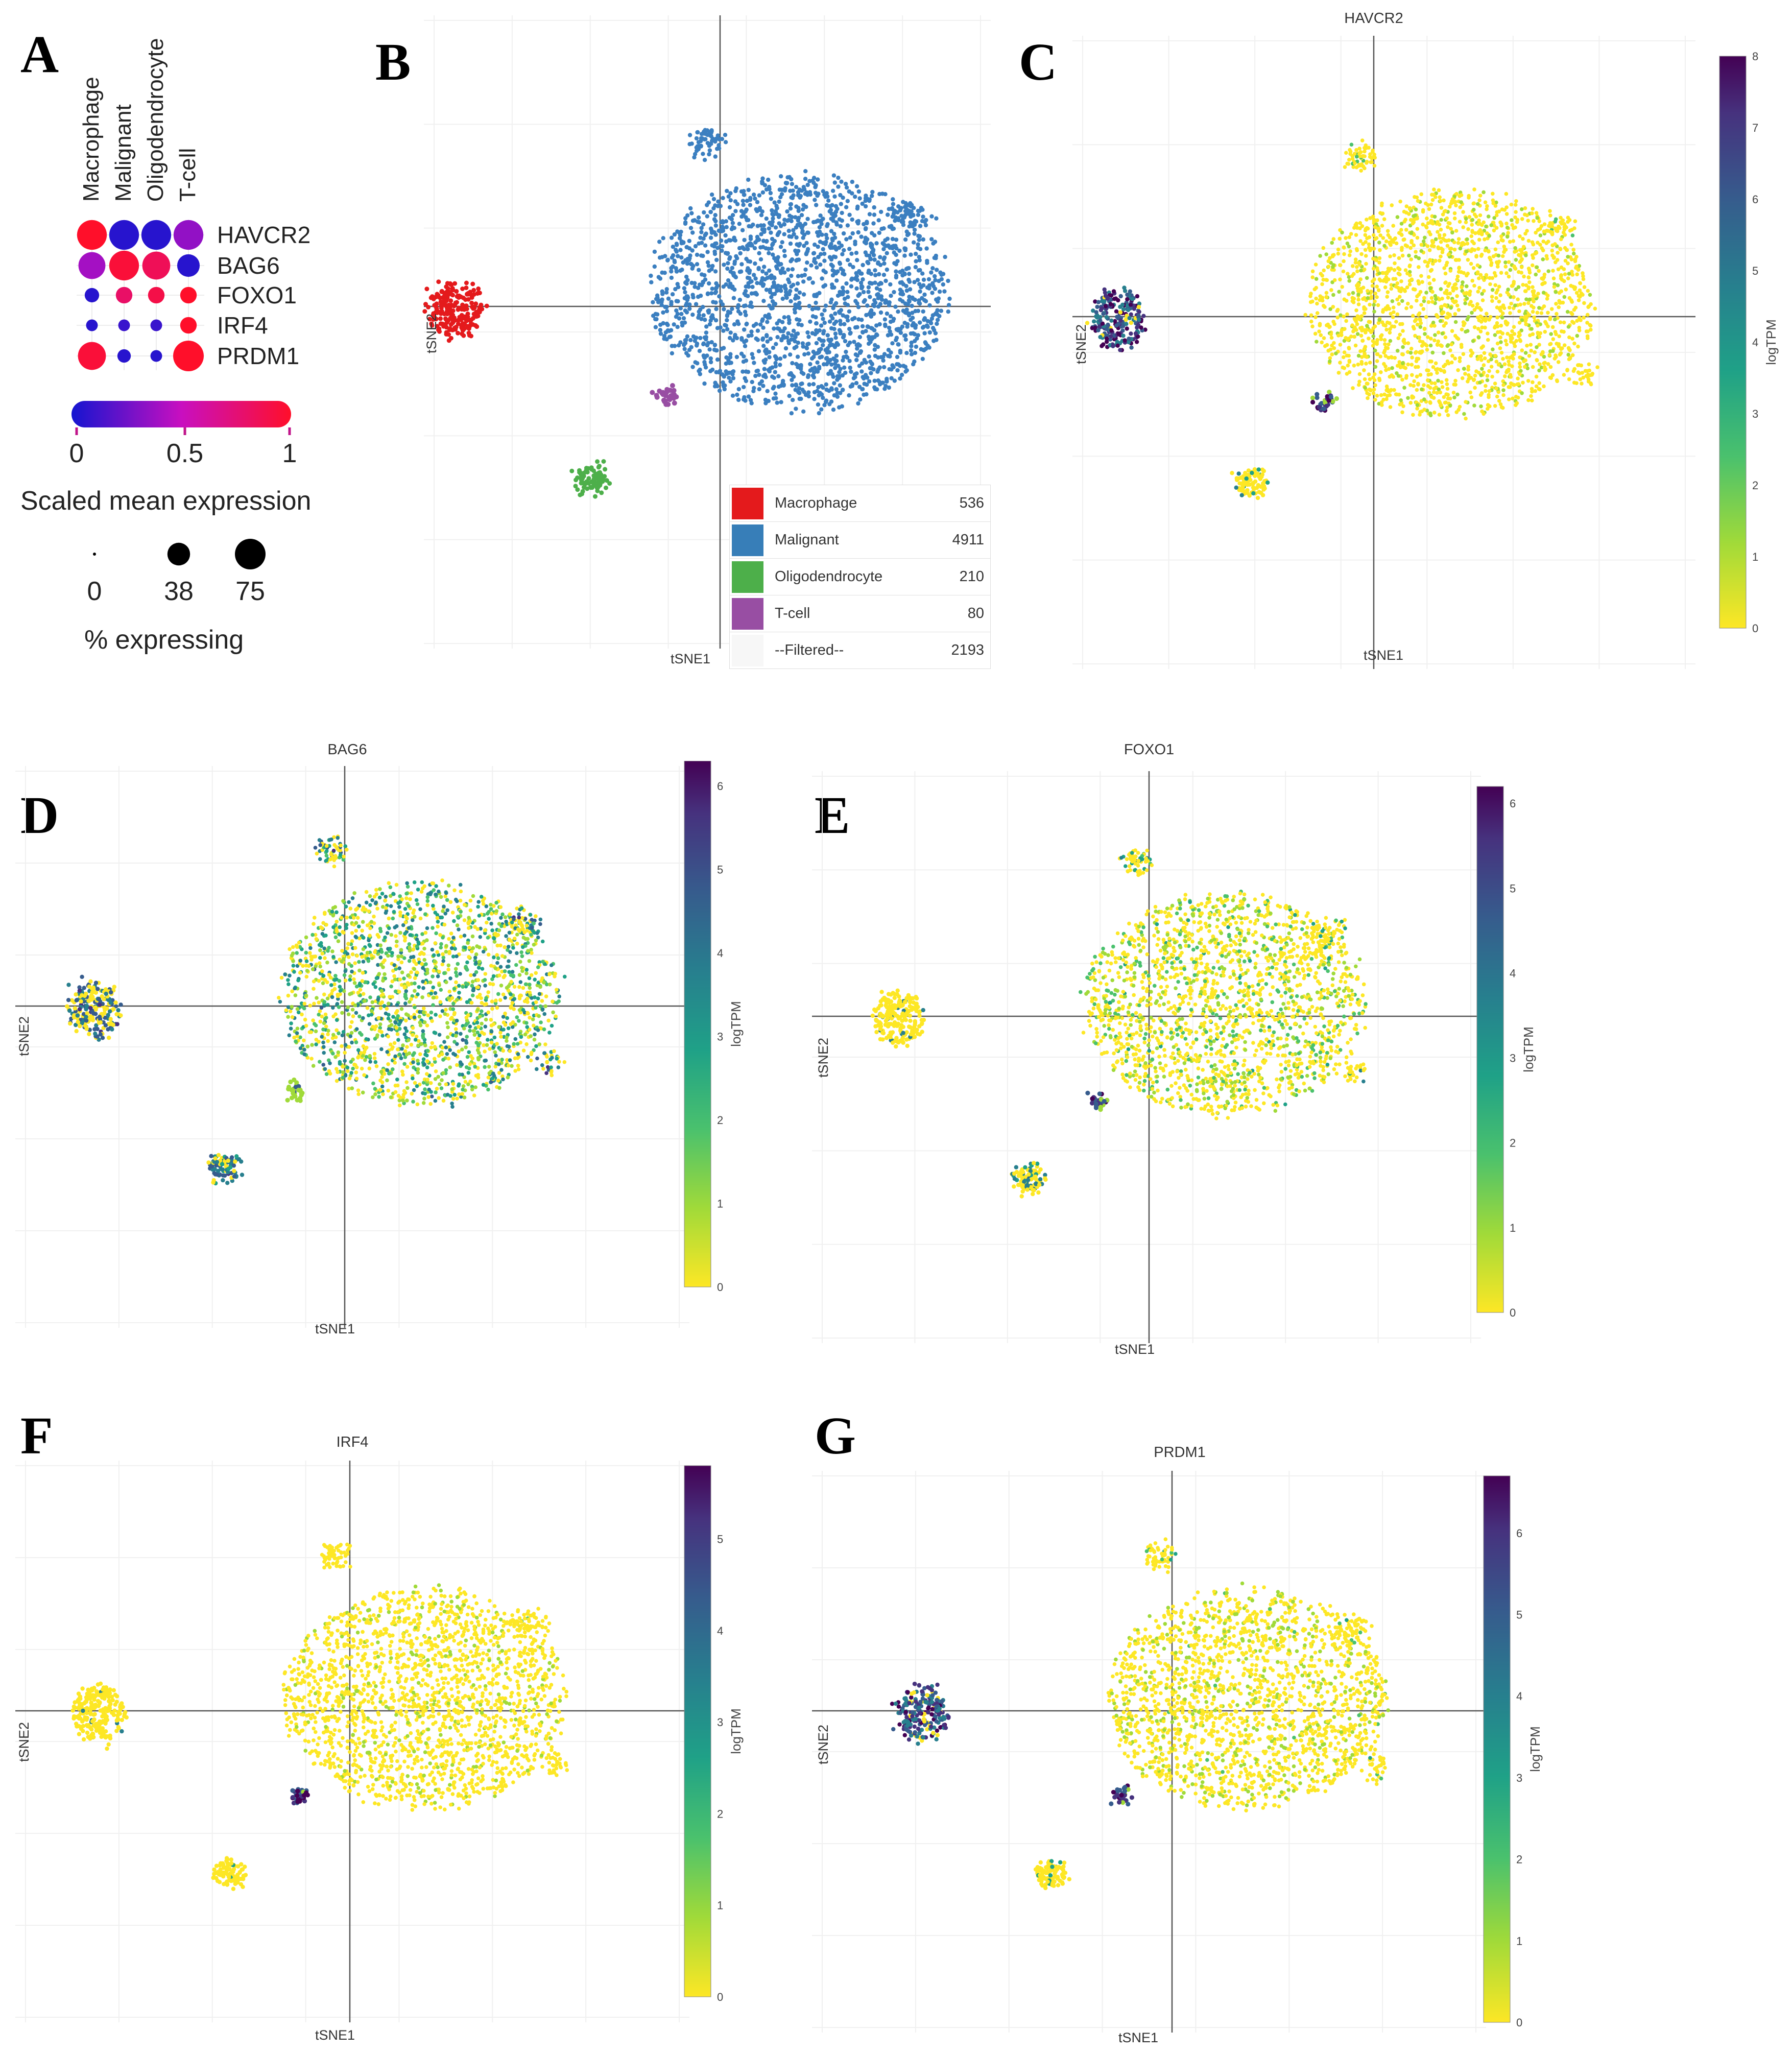 This screenshot has height=2054, width=1792. Describe the element at coordinates (1755, 57) in the screenshot. I see `colorbar-tick-label: 8` at that location.